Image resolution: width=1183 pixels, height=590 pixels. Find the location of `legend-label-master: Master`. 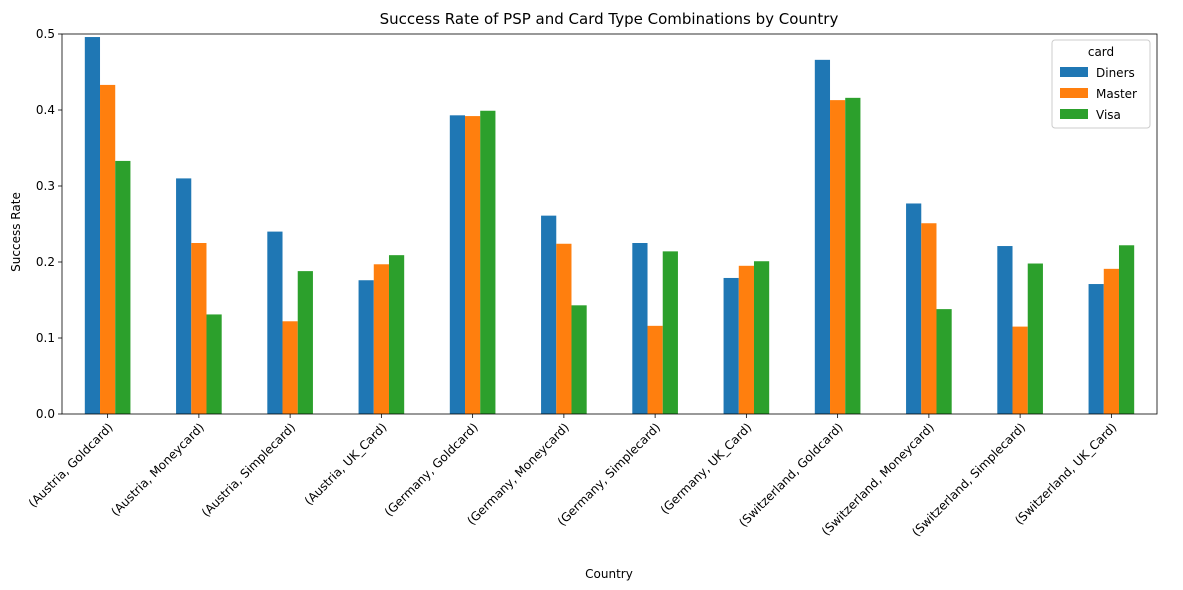

legend-label-master: Master is located at coordinates (1116, 94).